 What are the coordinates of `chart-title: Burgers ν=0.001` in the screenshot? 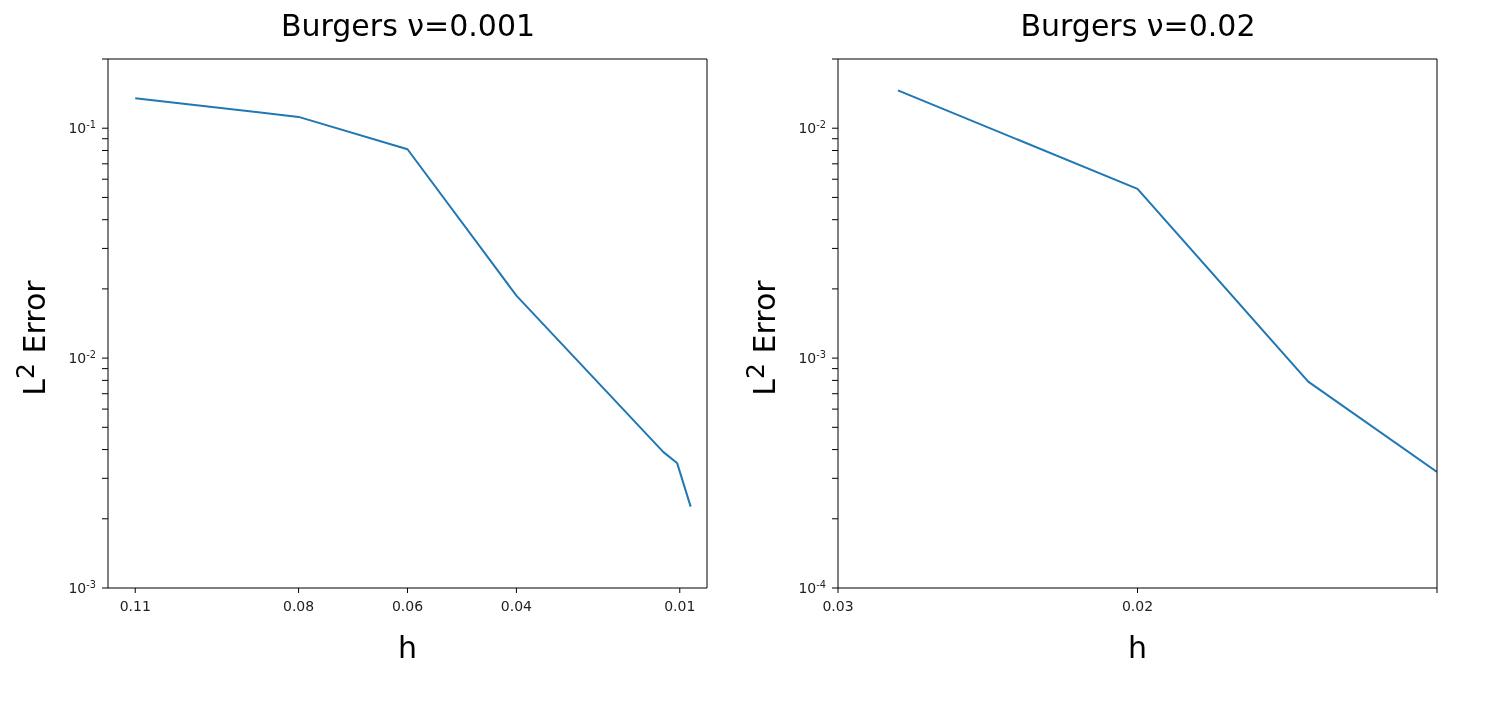 It's located at (408, 26).